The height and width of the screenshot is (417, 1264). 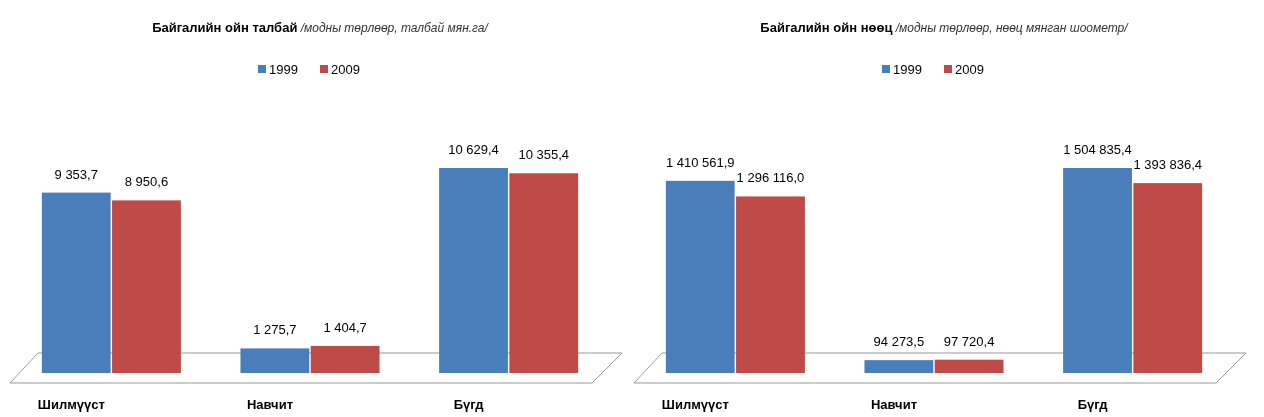 I want to click on chart-title: Байгалийн ойн талбай, so click(x=225, y=27).